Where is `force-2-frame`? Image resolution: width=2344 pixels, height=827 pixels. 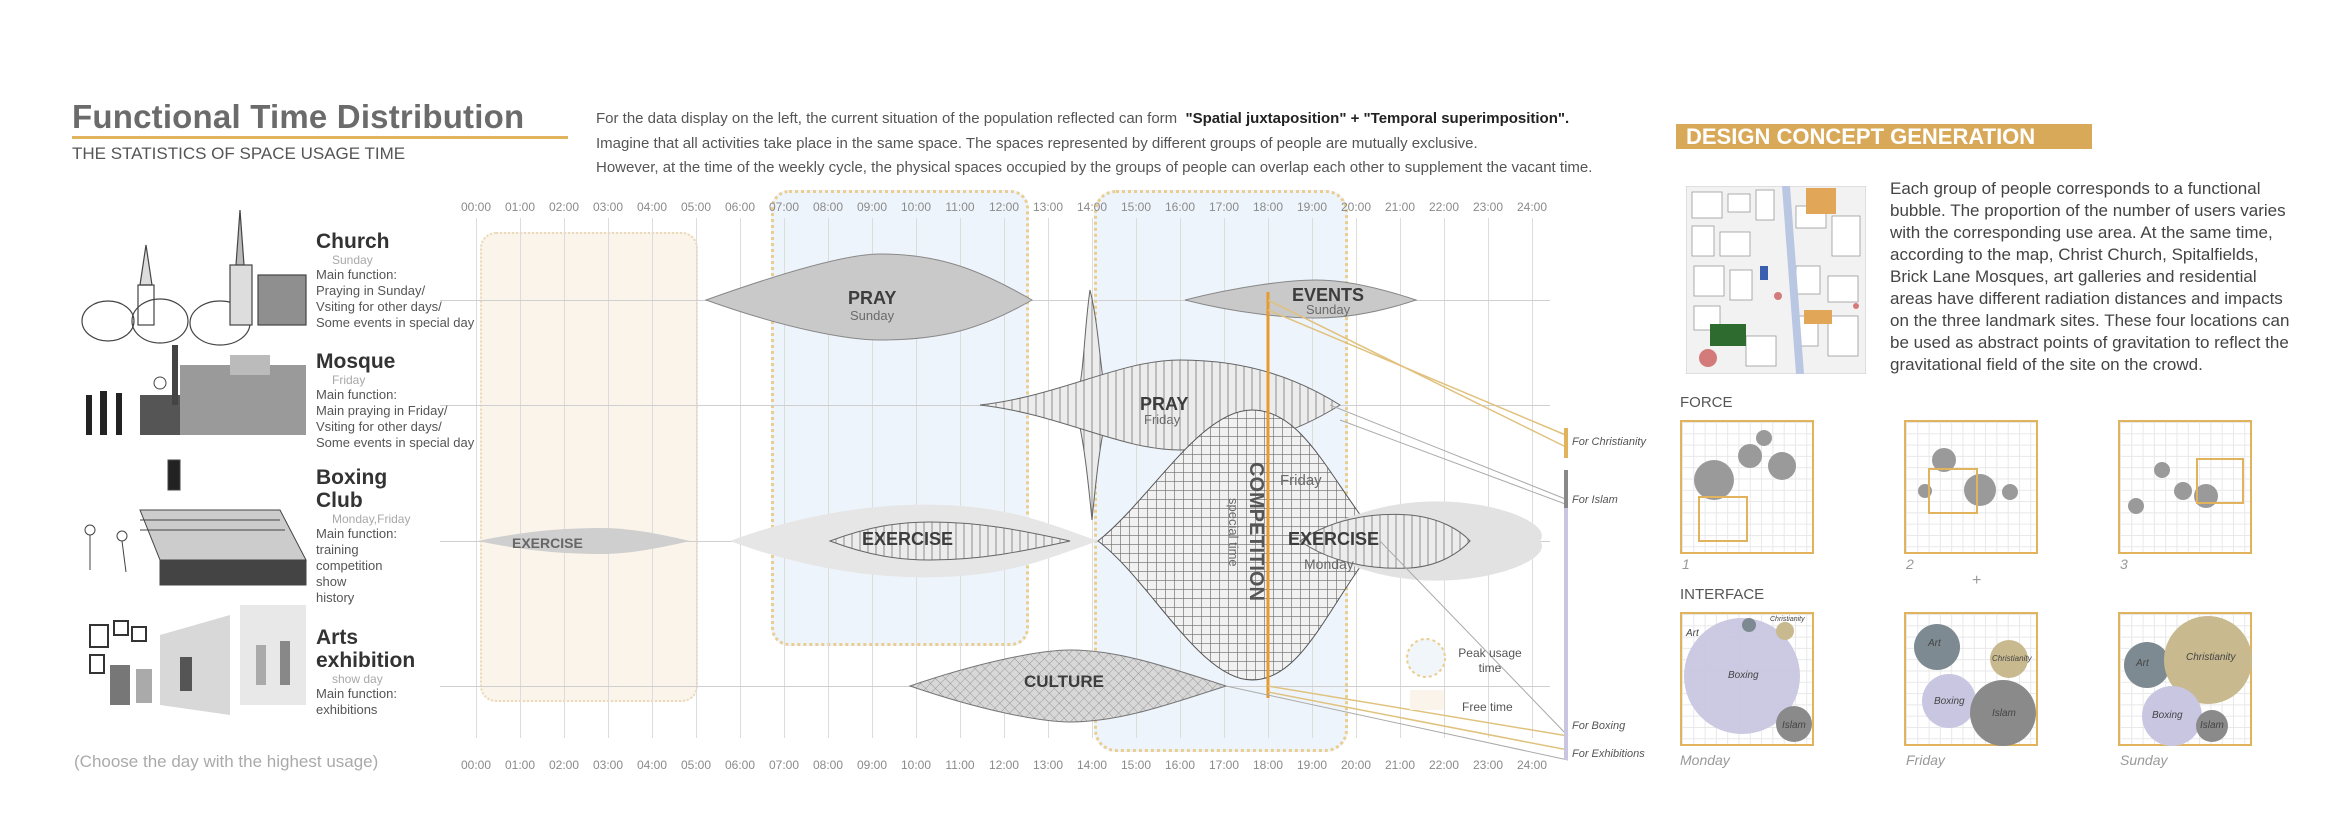 force-2-frame is located at coordinates (1953, 491).